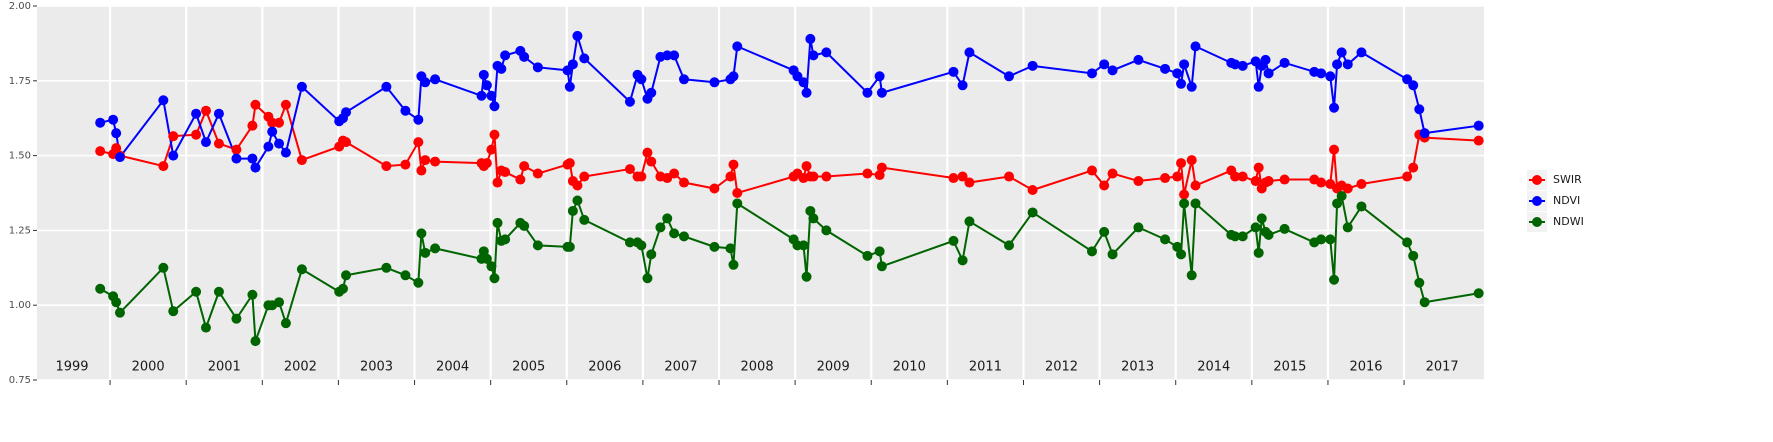 This screenshot has width=1773, height=442. I want to click on y-tick-label: 1.00, so click(20, 305).